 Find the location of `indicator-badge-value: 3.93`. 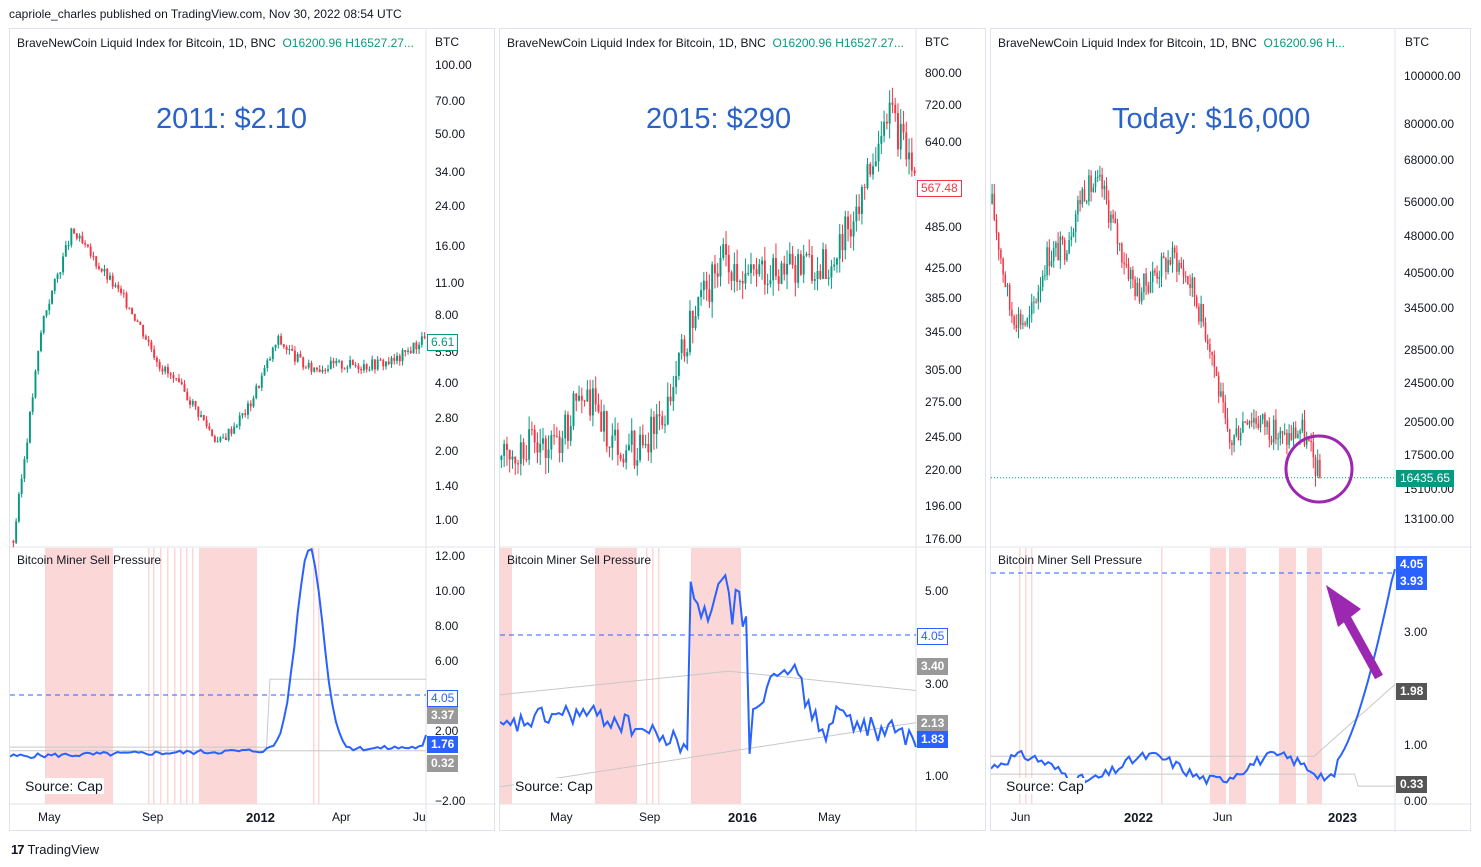

indicator-badge-value: 3.93 is located at coordinates (1412, 581).